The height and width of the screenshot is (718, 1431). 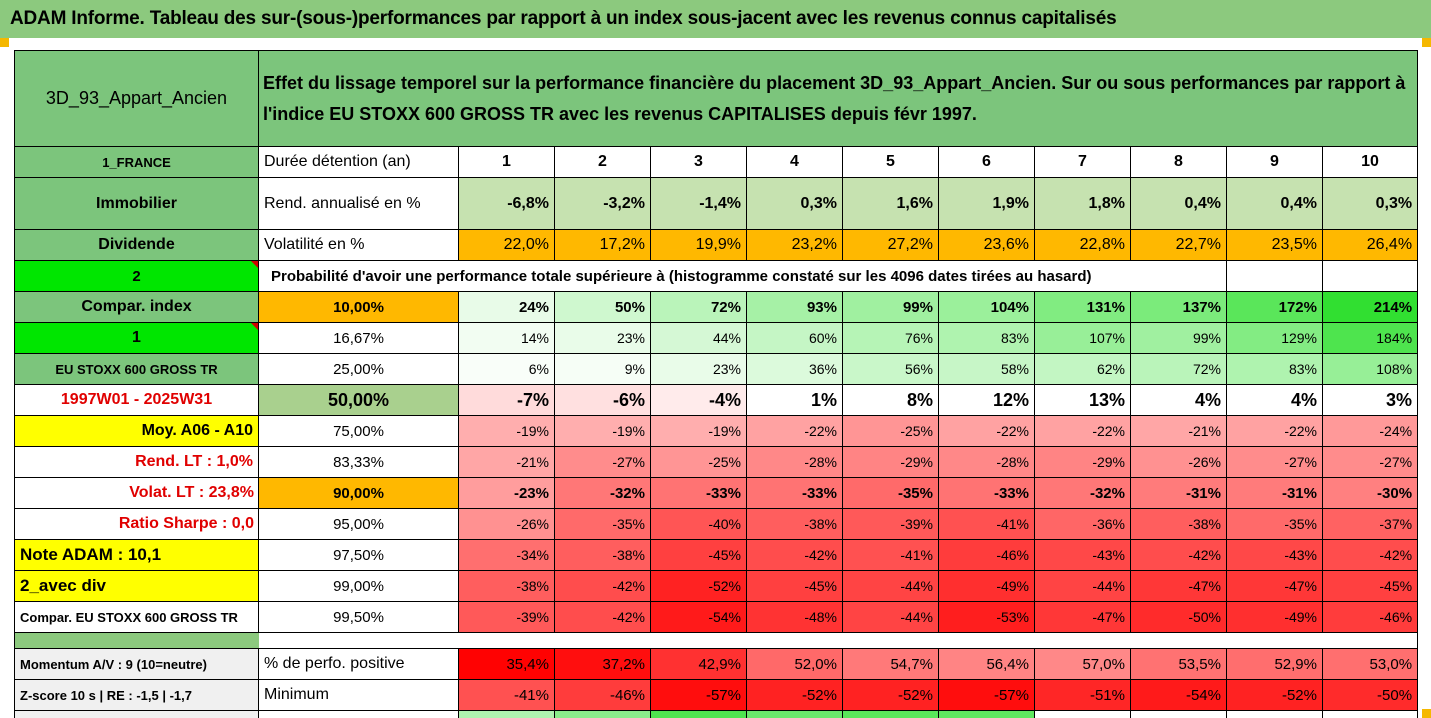 I want to click on left-label-note: Note ADAM : 10,1, so click(x=136, y=555).